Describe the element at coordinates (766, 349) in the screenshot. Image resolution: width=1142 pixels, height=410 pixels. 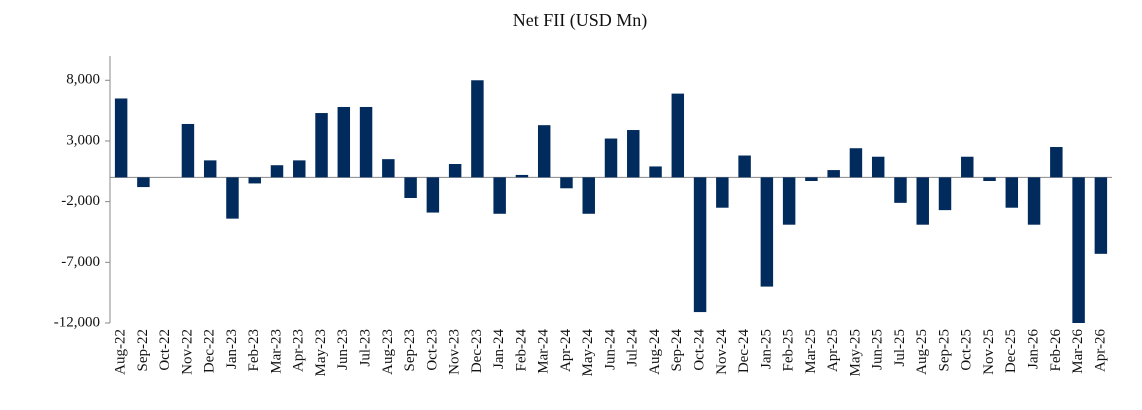
I see `x-tick-label: Jan-25` at that location.